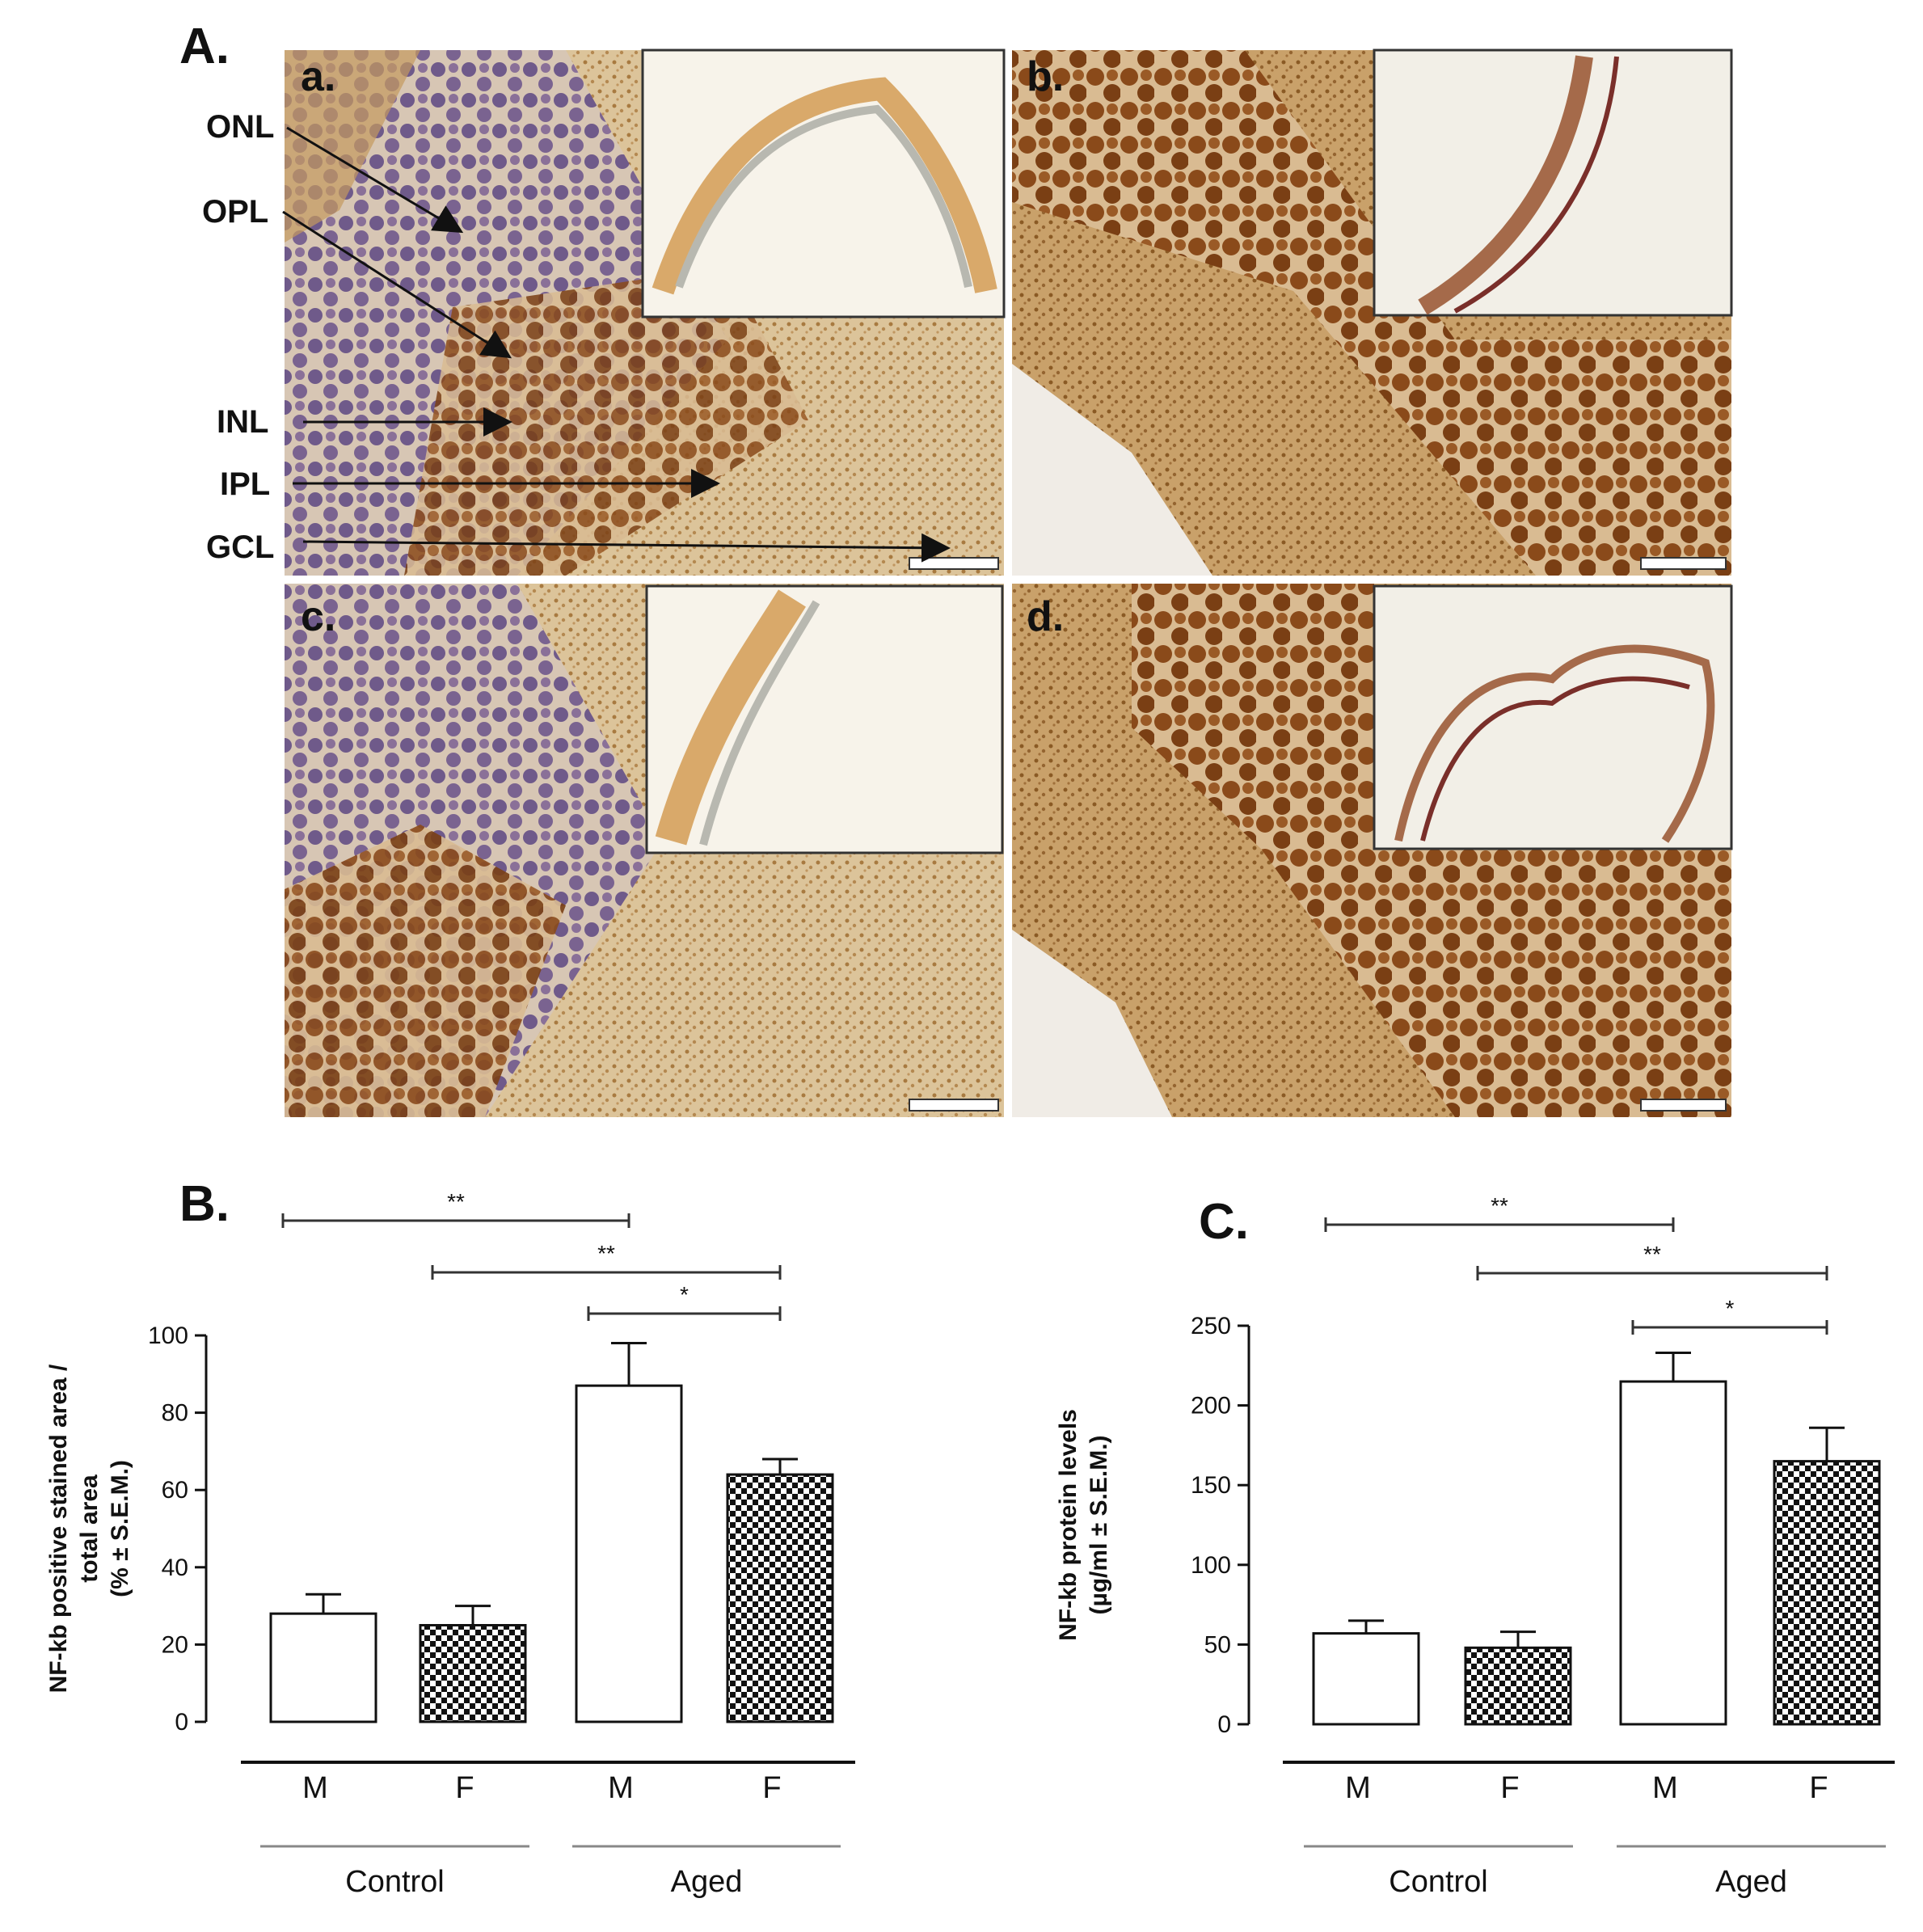 The image size is (1923, 1932). I want to click on y-axis-title-line: NF-kb protein levels, so click(1068, 1525).